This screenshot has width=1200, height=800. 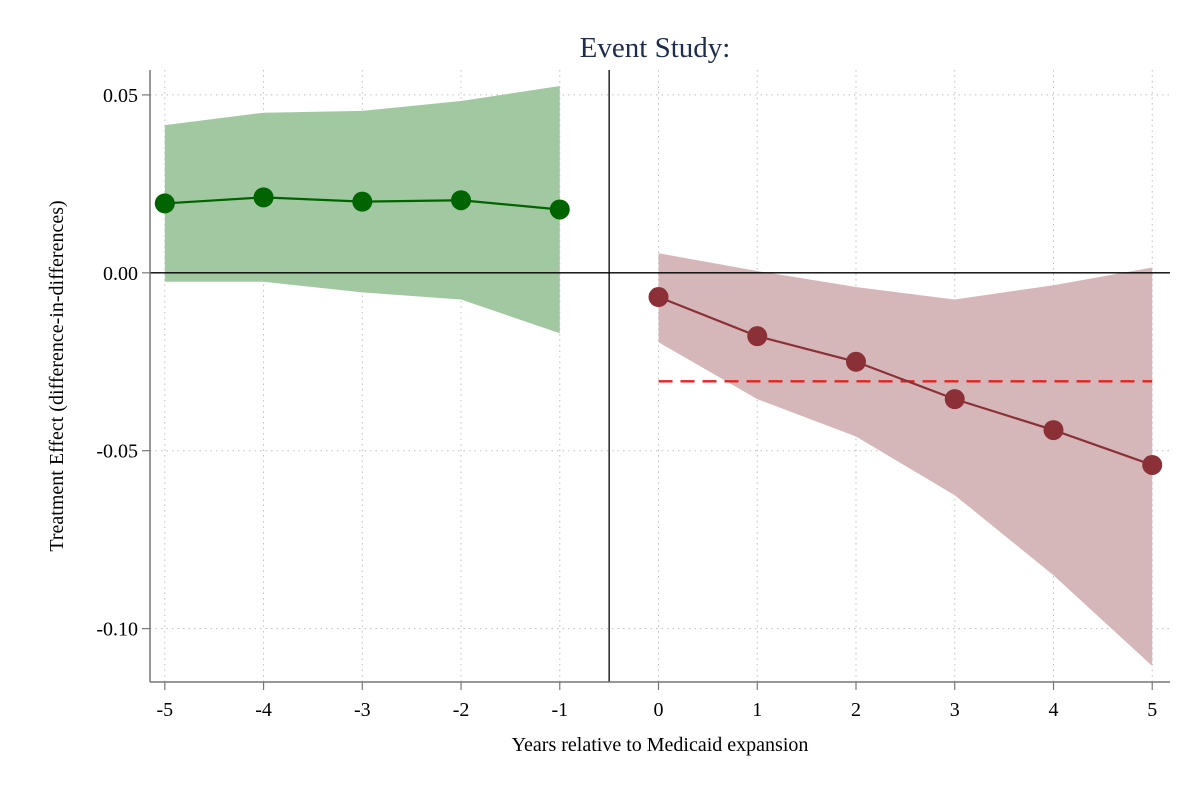 What do you see at coordinates (559, 710) in the screenshot?
I see `x-tick-label: -1` at bounding box center [559, 710].